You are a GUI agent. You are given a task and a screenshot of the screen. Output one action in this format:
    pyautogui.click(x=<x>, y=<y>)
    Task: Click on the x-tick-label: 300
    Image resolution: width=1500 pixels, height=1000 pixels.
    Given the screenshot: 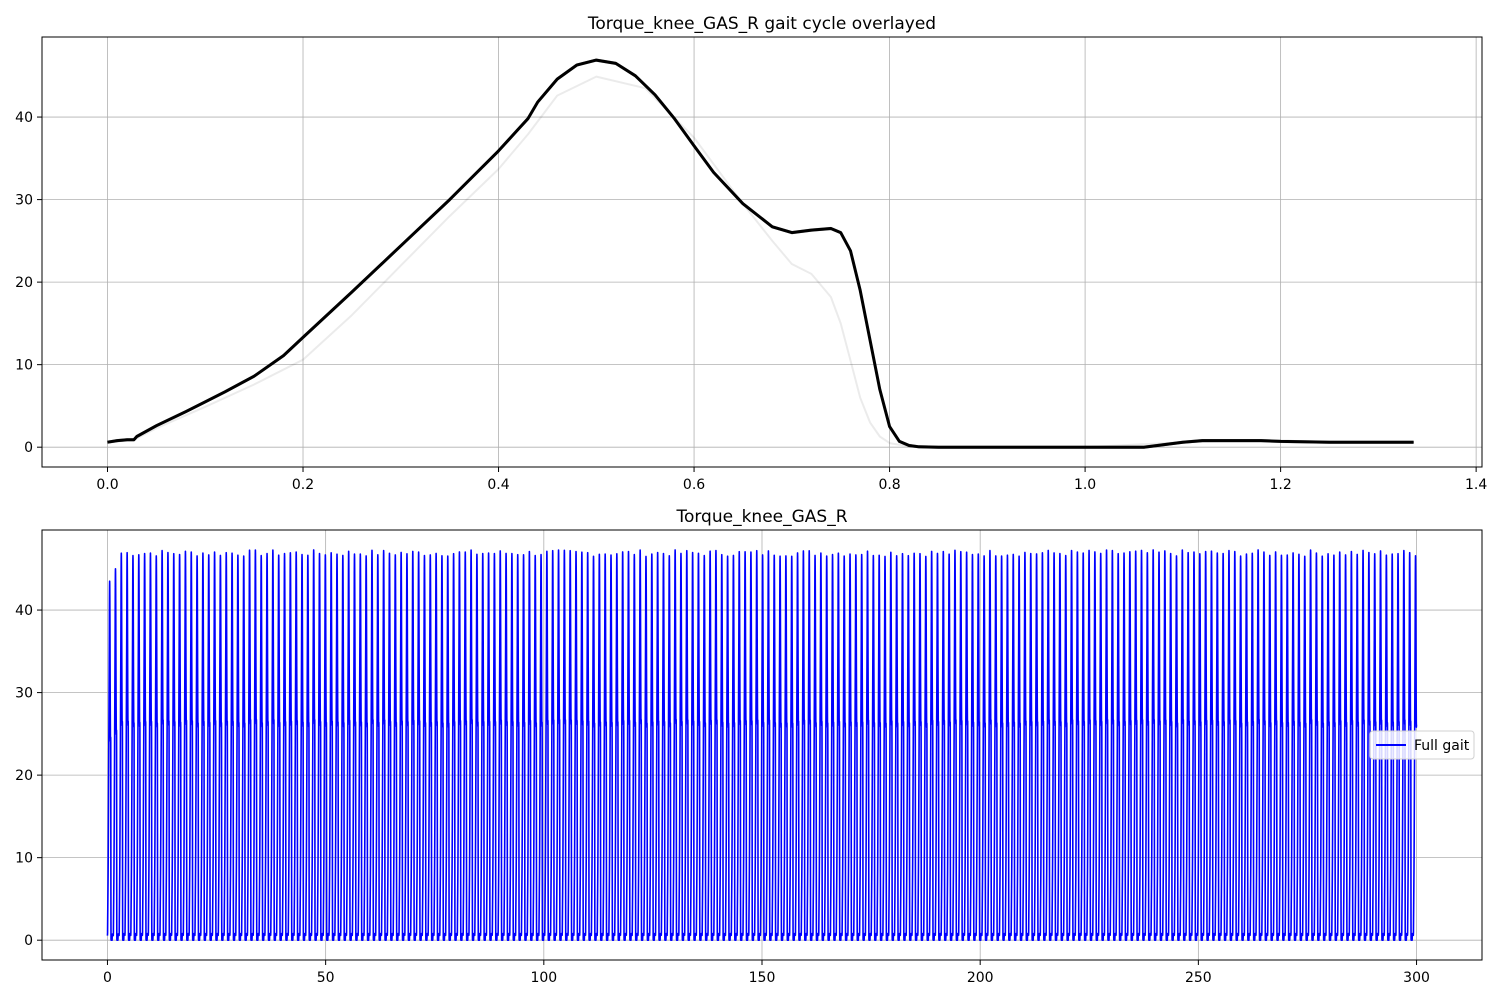 What is the action you would take?
    pyautogui.click(x=1416, y=978)
    